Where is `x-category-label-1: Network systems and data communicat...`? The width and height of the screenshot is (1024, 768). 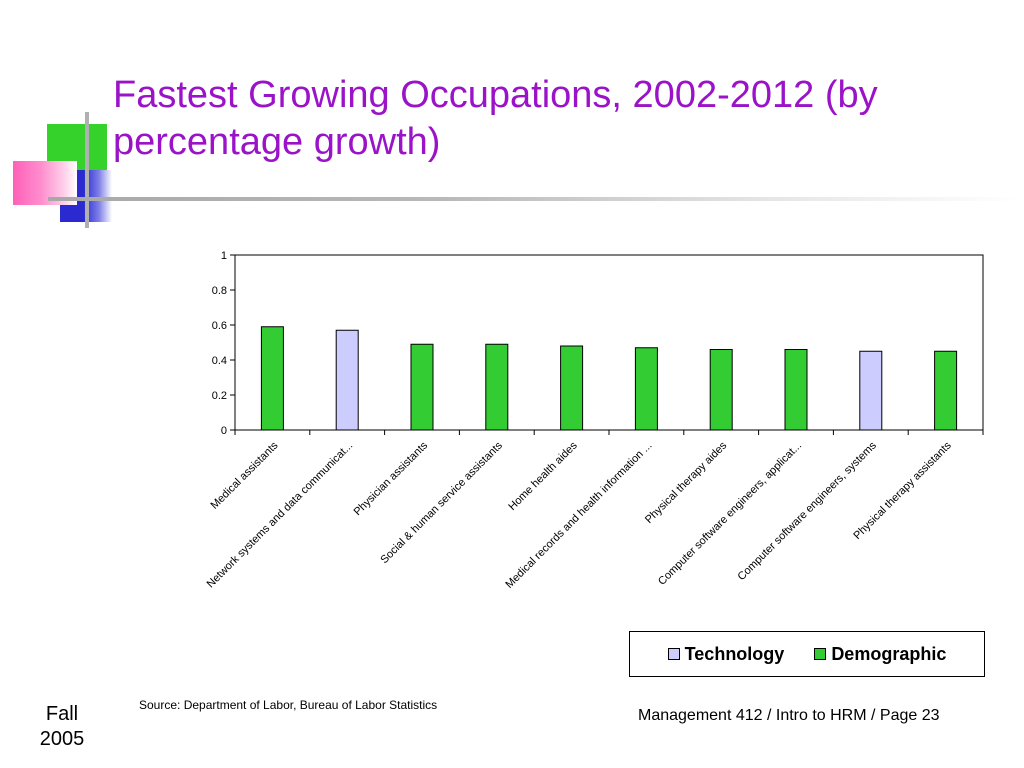 x-category-label-1: Network systems and data communicat... is located at coordinates (280, 515).